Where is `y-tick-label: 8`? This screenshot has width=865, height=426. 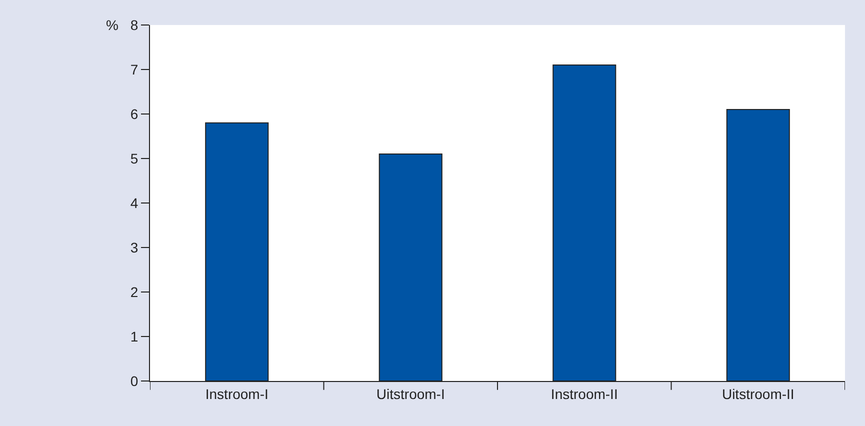 y-tick-label: 8 is located at coordinates (134, 24).